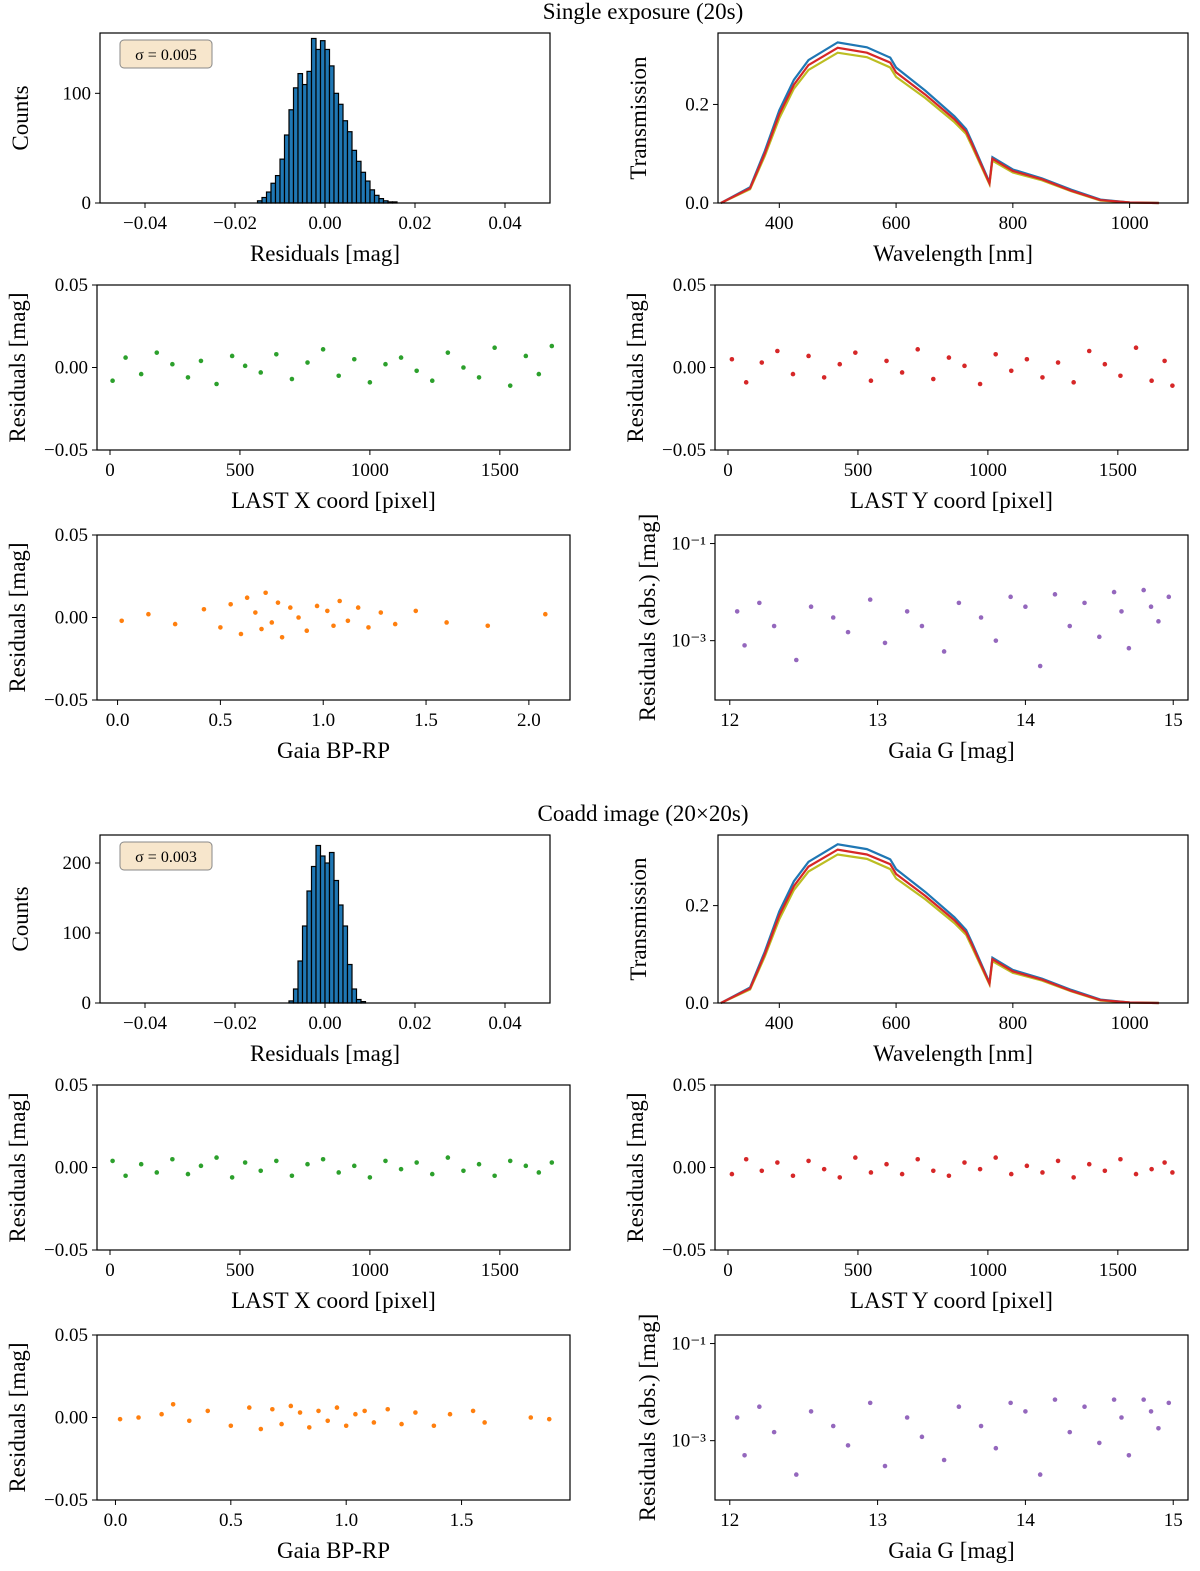 The image size is (1200, 1571). Describe the element at coordinates (71, 1085) in the screenshot. I see `y-tick-label: 0.05` at that location.